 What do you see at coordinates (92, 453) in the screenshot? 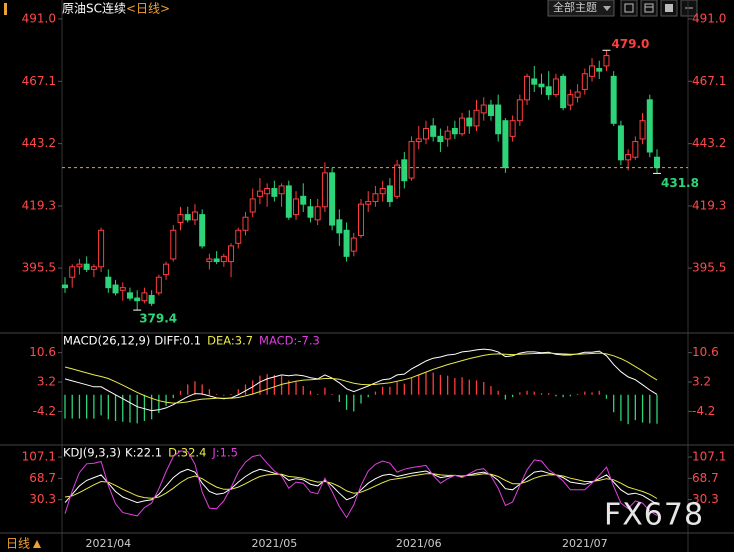
I see `indicator-title: KDJ(9,3,3)` at bounding box center [92, 453].